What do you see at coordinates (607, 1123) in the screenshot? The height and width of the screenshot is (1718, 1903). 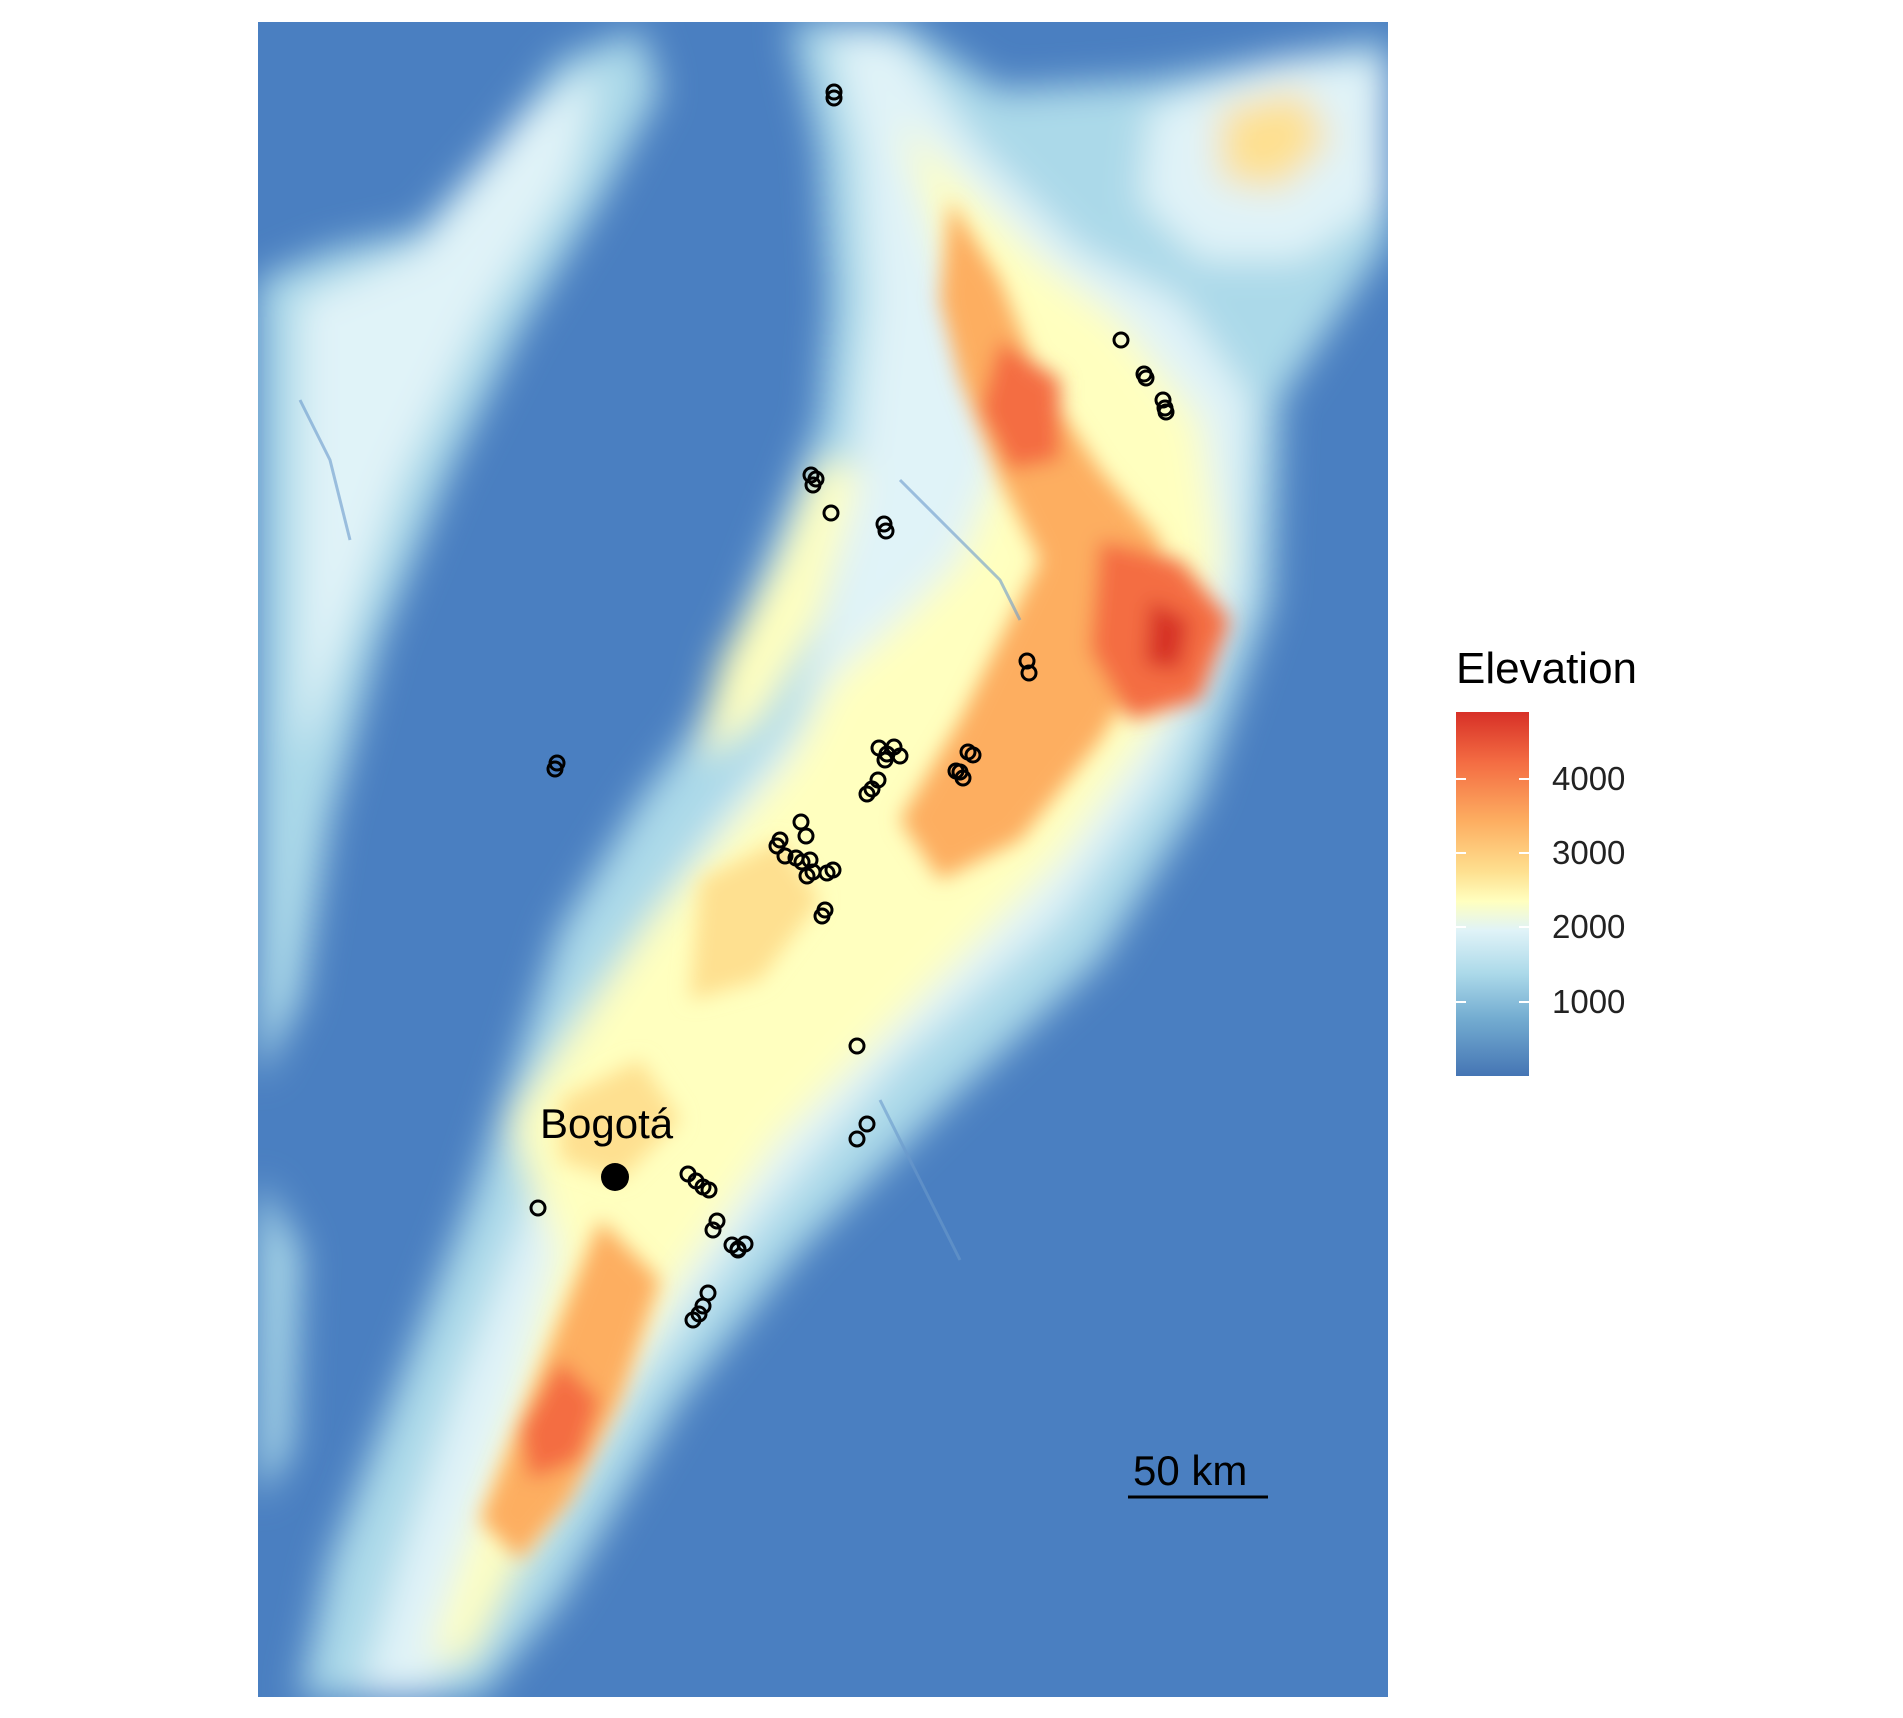 I see `city-label: Bogotá` at bounding box center [607, 1123].